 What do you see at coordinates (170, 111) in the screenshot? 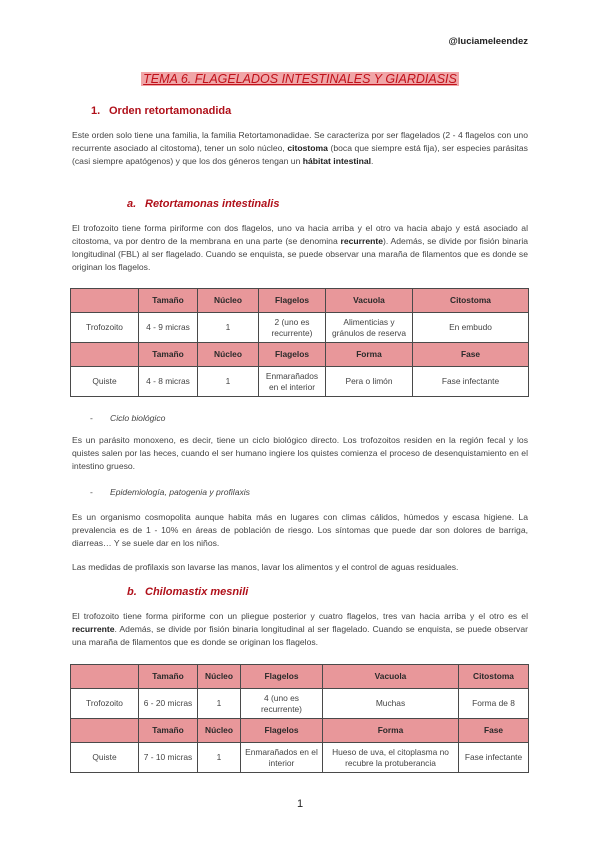
I see `section-title: Orden retortamonadida` at bounding box center [170, 111].